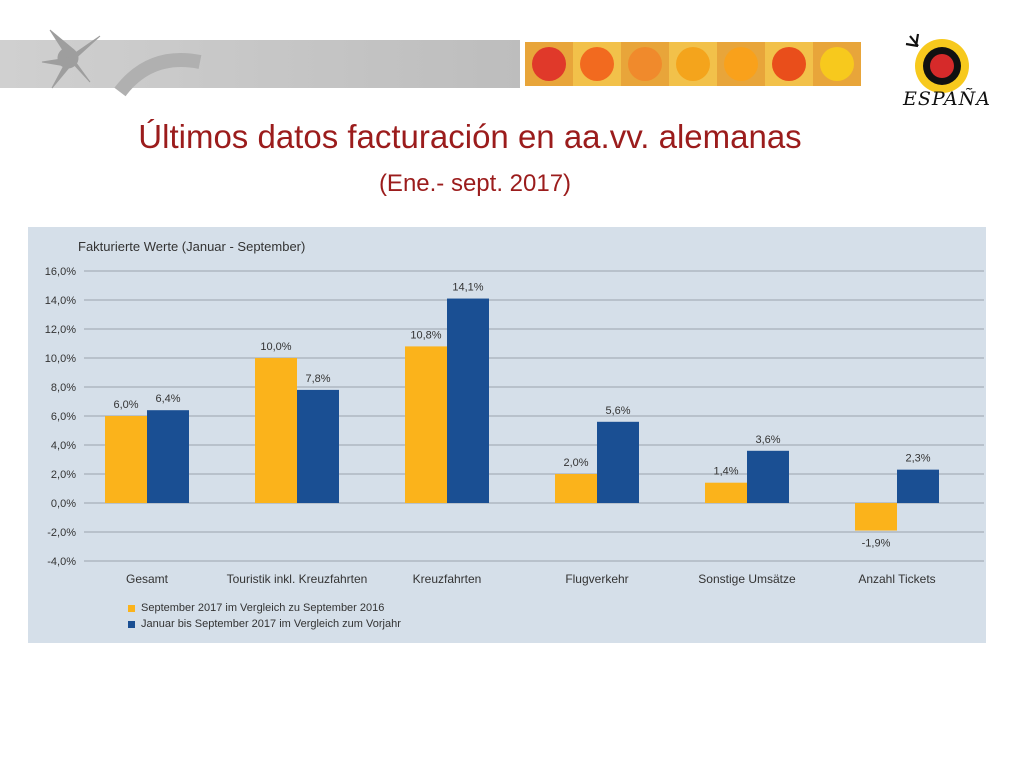  I want to click on y-tick-label: 4,0%, so click(63, 446).